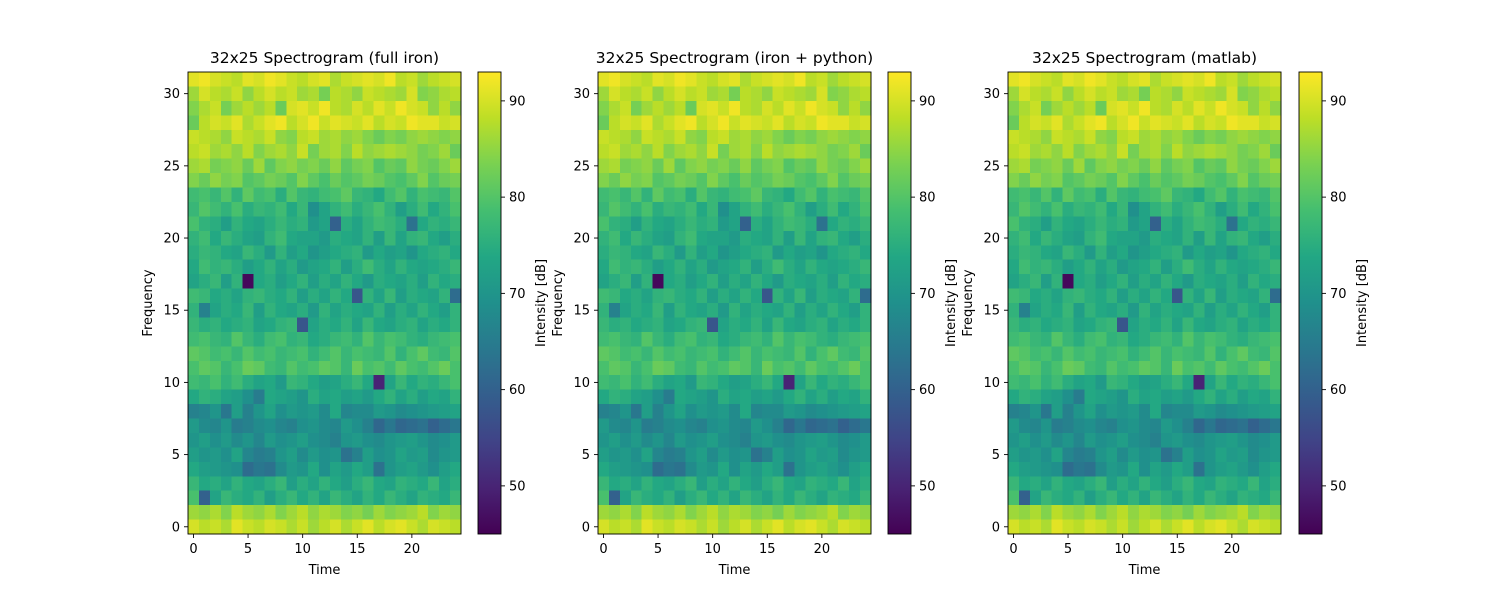 This screenshot has height=600, width=1500. What do you see at coordinates (248, 549) in the screenshot?
I see `x-tick-label: 5` at bounding box center [248, 549].